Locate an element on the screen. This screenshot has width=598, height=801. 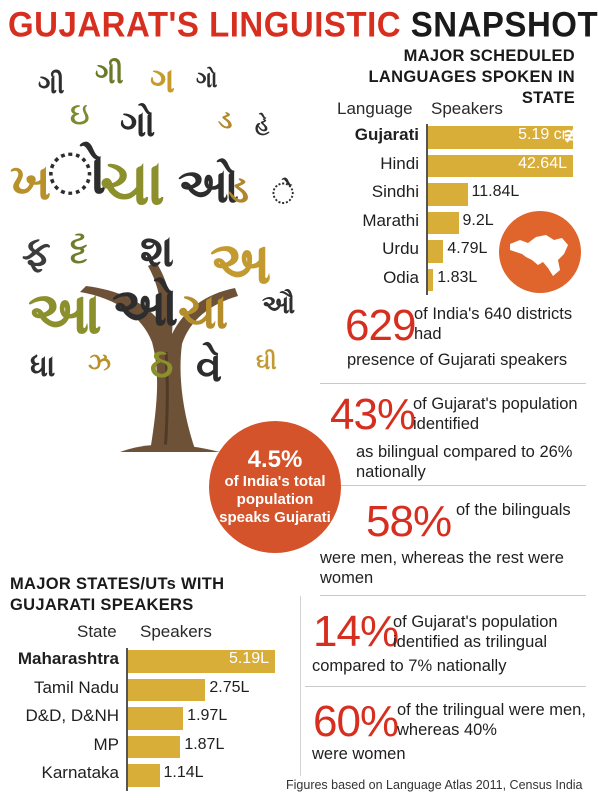
category-label: D&D, D&NH is located at coordinates (72, 715).